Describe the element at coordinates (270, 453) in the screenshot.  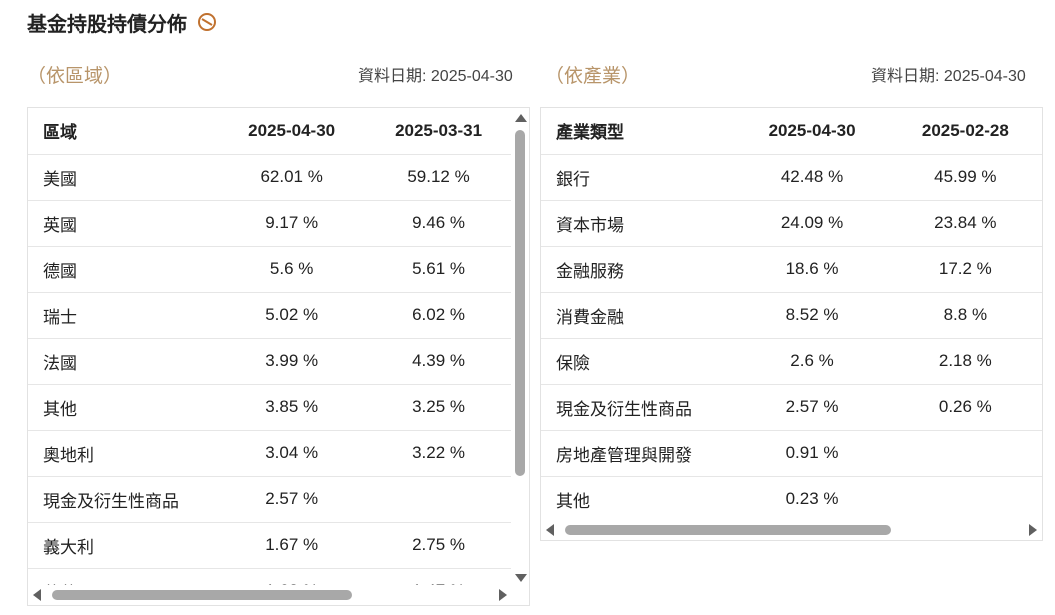
I see `region-table-row: 奧地利 3.04 % 3.22 %` at that location.